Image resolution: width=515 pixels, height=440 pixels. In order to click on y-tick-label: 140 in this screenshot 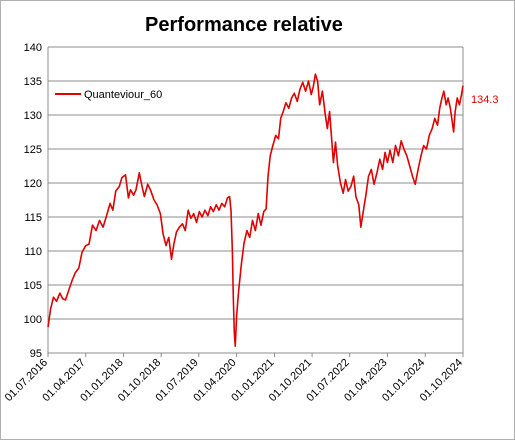, I will do `click(33, 48)`.